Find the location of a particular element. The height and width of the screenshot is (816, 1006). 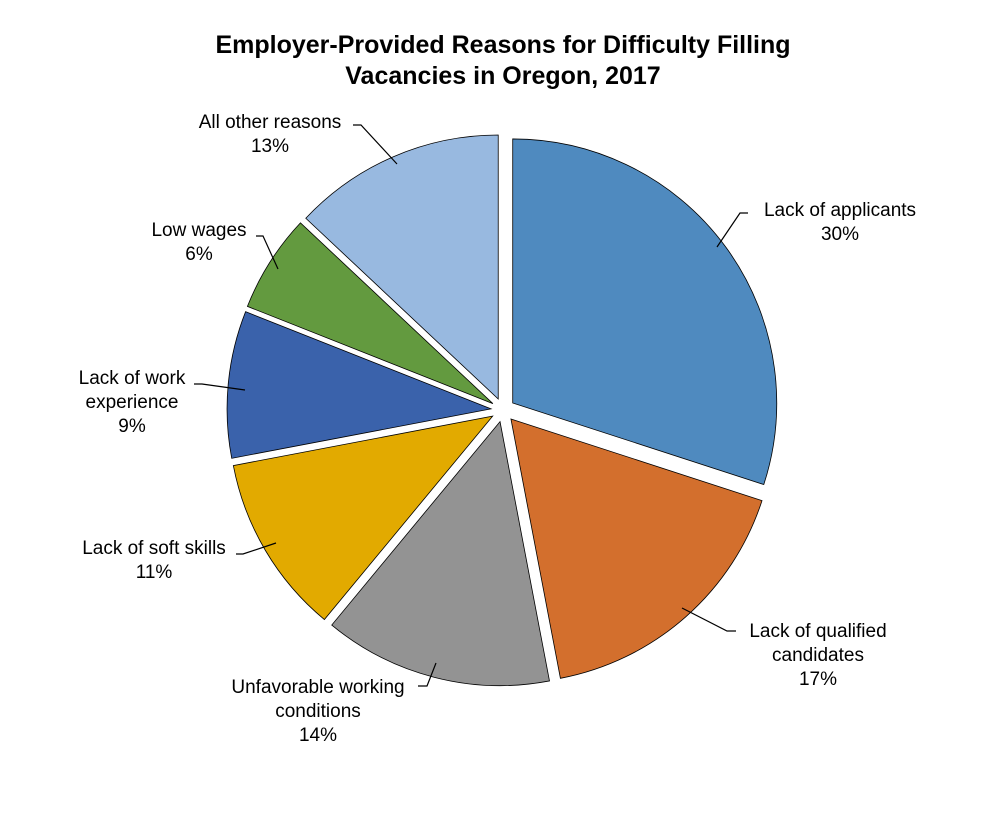

slice-category-label-1-line-1: Lack of applicants is located at coordinates (840, 210).